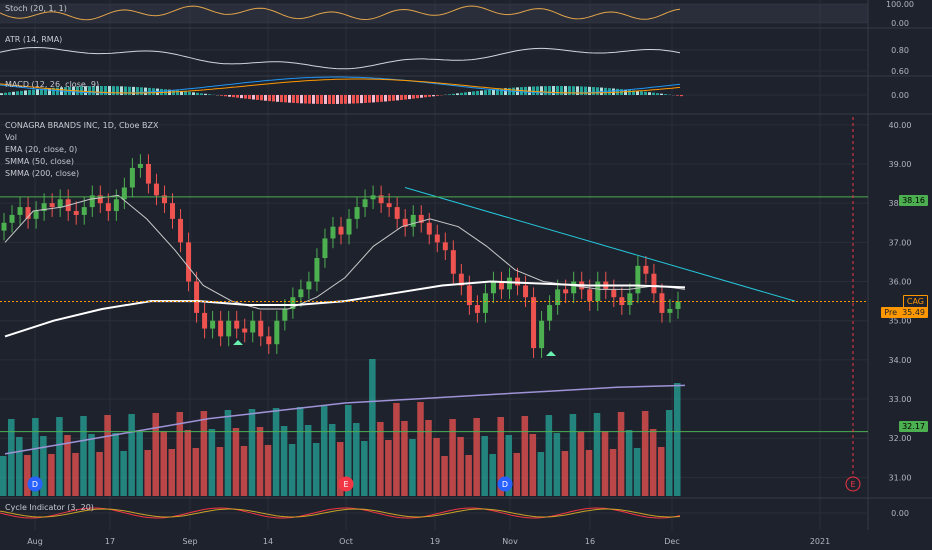 The height and width of the screenshot is (550, 932). I want to click on date-tick-2: Sep, so click(189, 541).